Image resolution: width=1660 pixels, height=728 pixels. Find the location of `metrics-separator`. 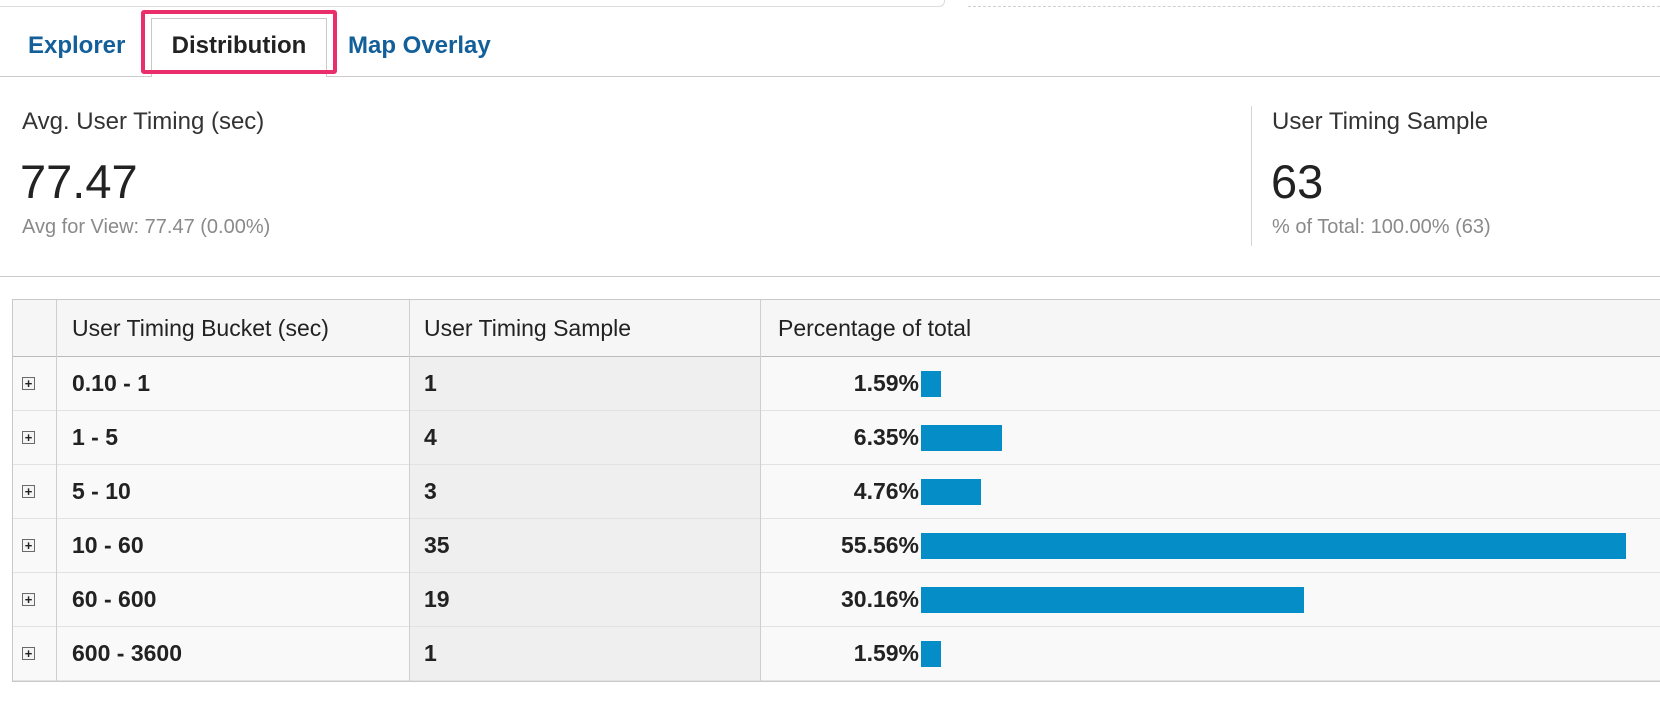

metrics-separator is located at coordinates (830, 276).